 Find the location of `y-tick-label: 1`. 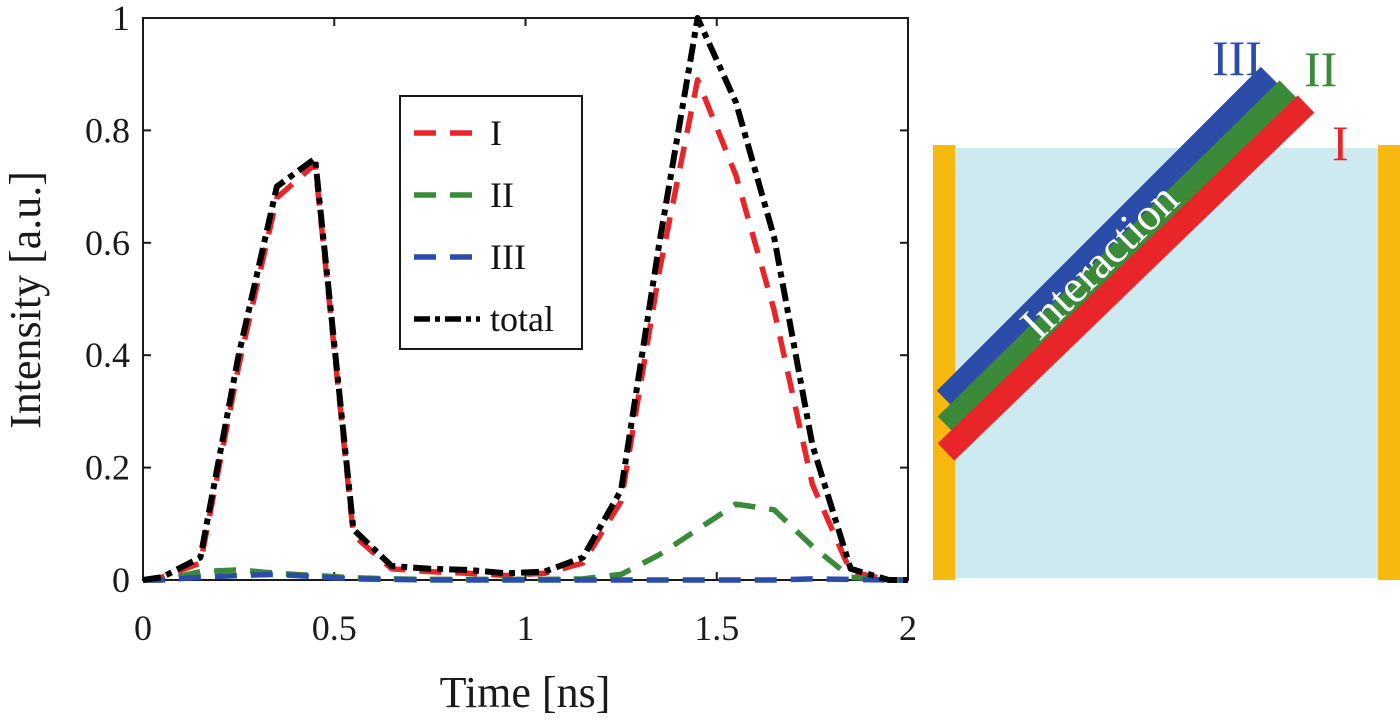

y-tick-label: 1 is located at coordinates (121, 19).